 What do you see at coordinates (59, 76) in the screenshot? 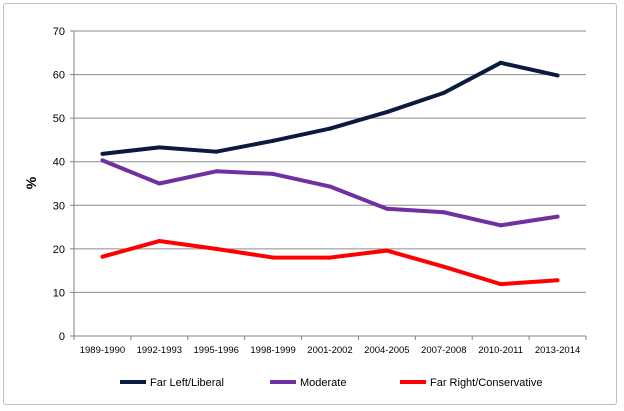
I see `y-tick-label: 60` at bounding box center [59, 76].